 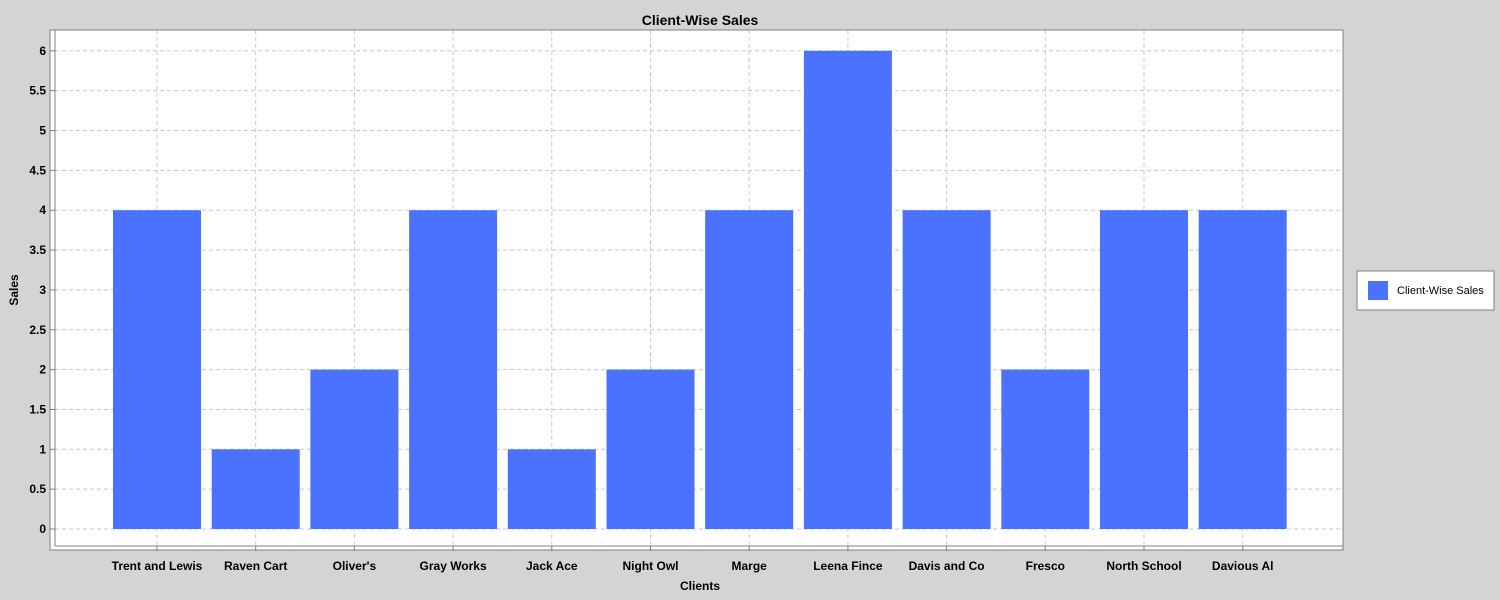 I want to click on y-axis-label: Sales, so click(x=14, y=290).